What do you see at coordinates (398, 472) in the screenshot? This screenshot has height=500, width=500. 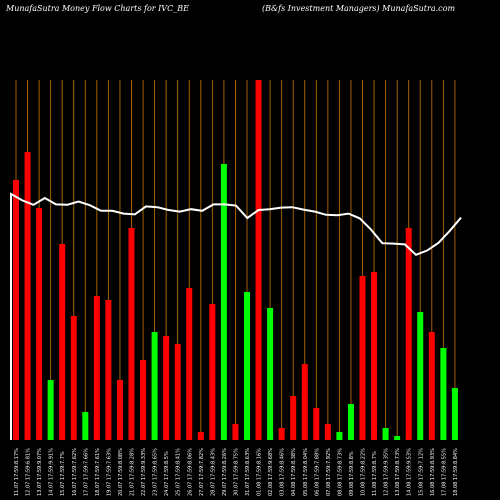 I see `x-tick-label: 13.08 17:59:8.73%` at bounding box center [398, 472].